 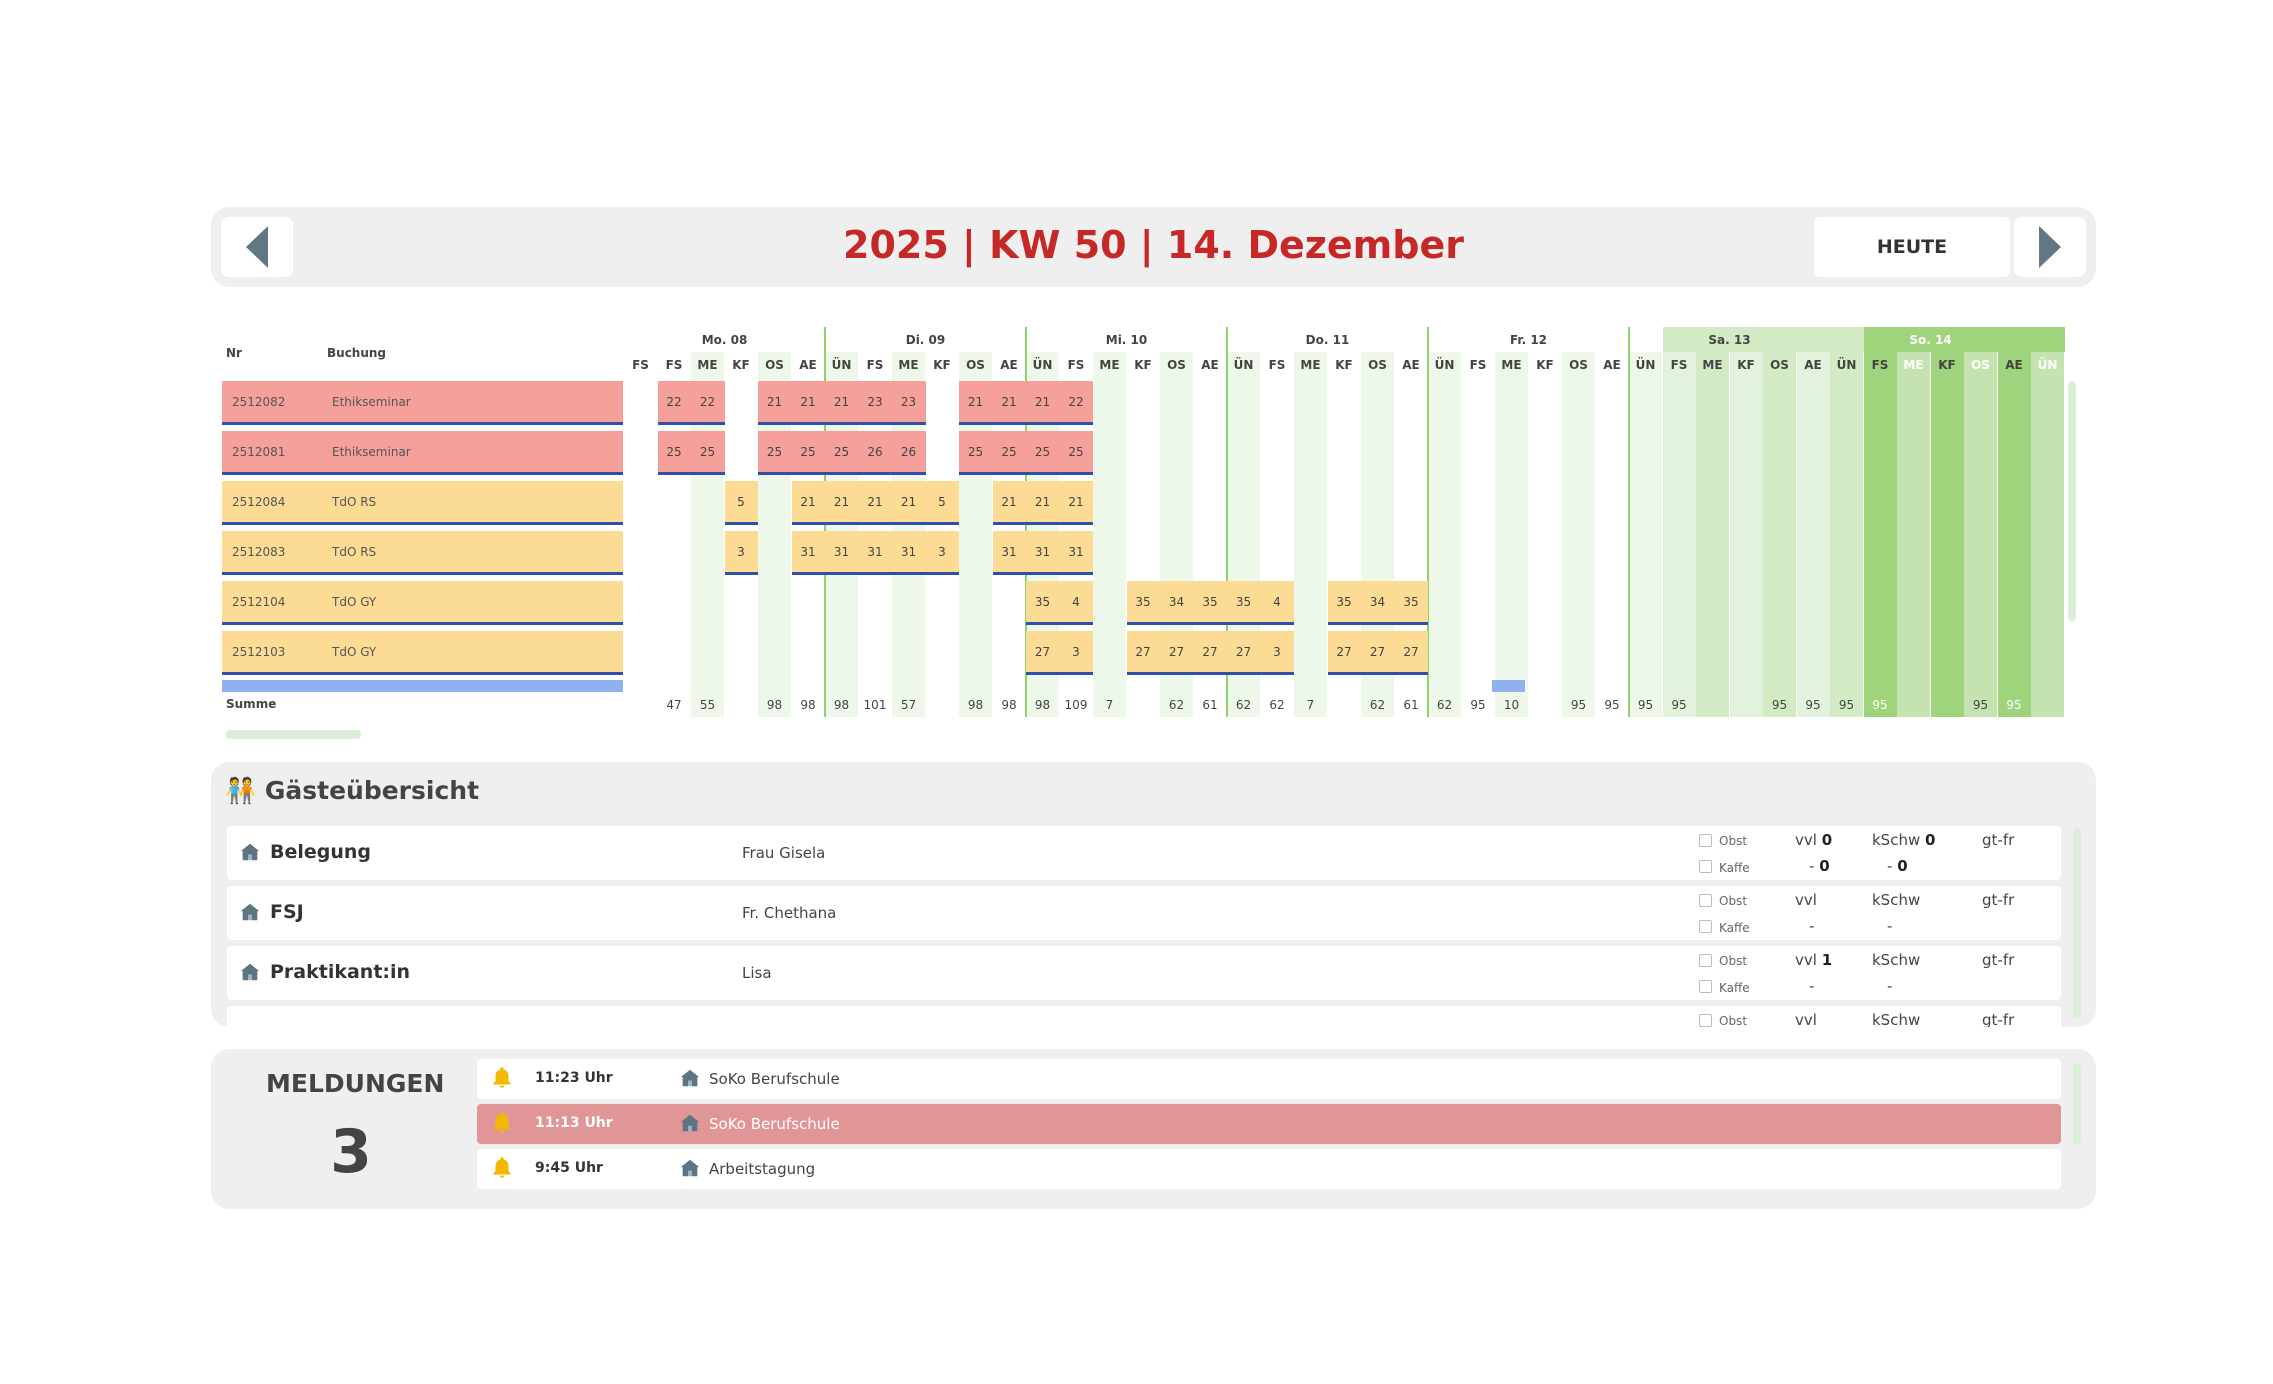 What do you see at coordinates (1310, 705) in the screenshot?
I see `sum-value: 7` at bounding box center [1310, 705].